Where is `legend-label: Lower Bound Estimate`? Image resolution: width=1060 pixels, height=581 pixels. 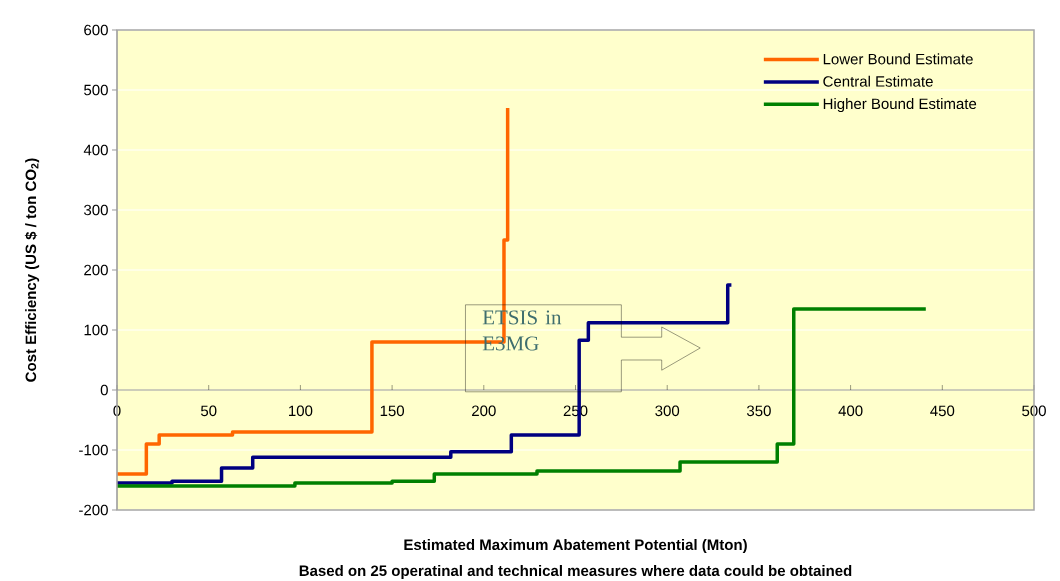 legend-label: Lower Bound Estimate is located at coordinates (898, 59).